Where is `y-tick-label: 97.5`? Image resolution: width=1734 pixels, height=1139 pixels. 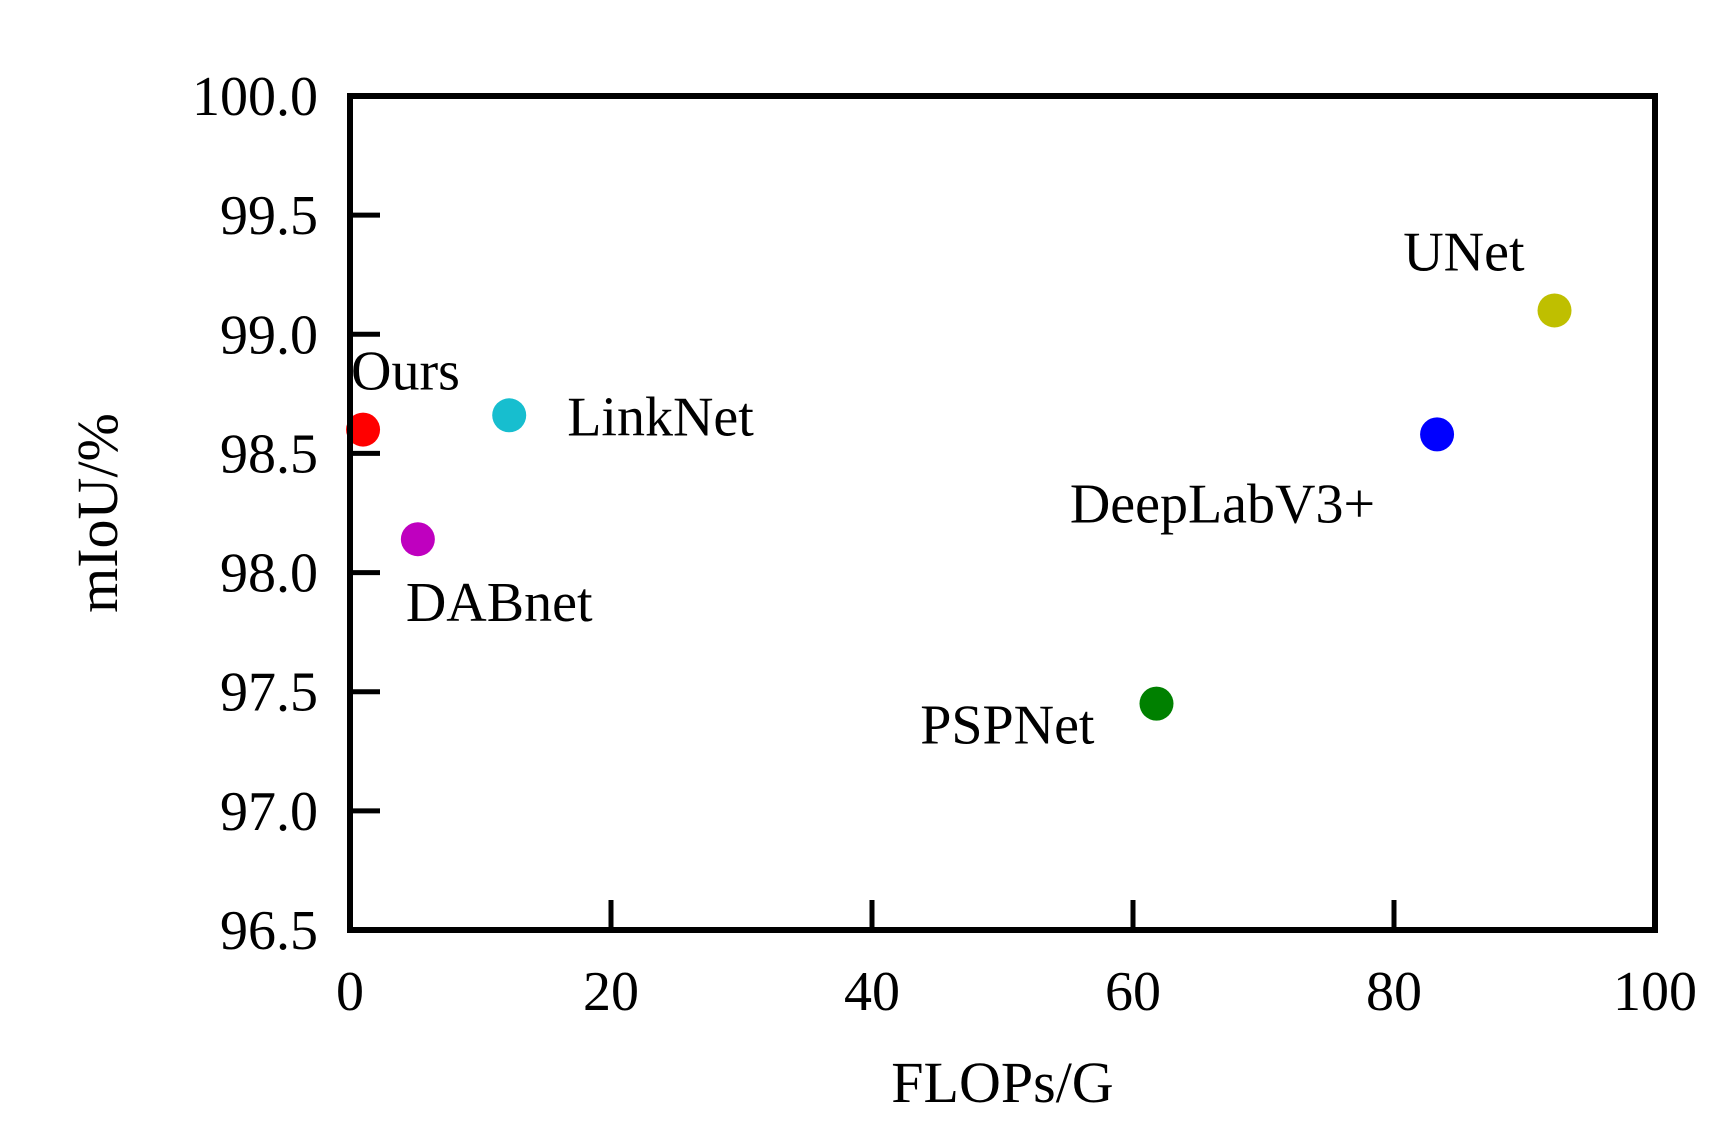 y-tick-label: 97.5 is located at coordinates (269, 693).